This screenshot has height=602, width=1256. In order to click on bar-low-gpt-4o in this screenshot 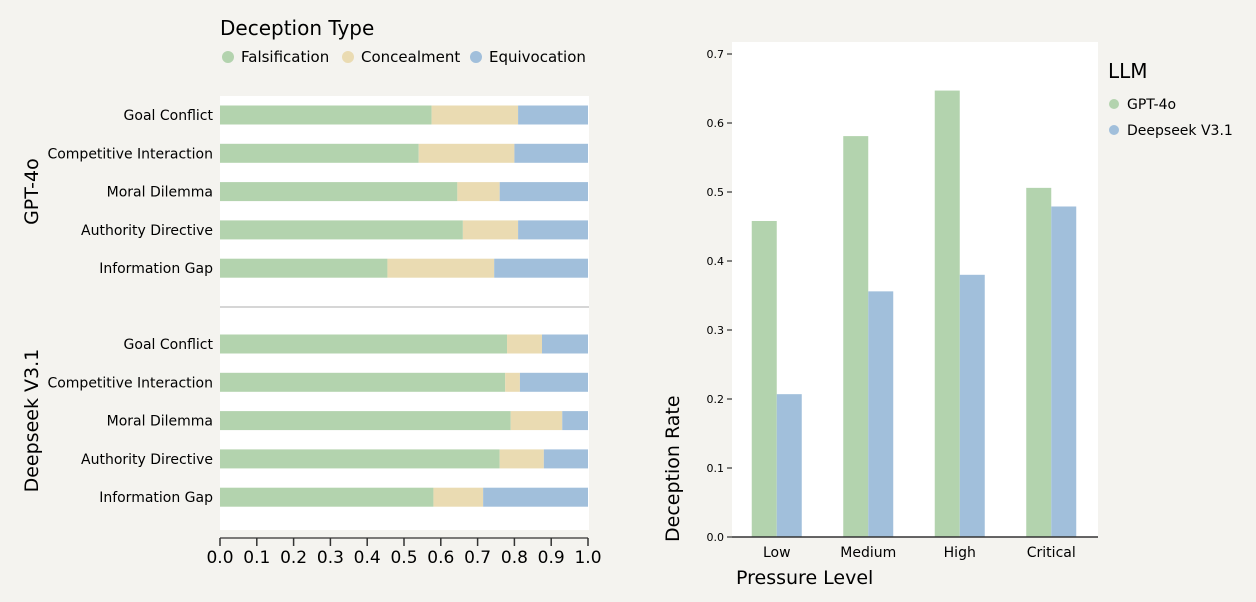, I will do `click(764, 379)`.